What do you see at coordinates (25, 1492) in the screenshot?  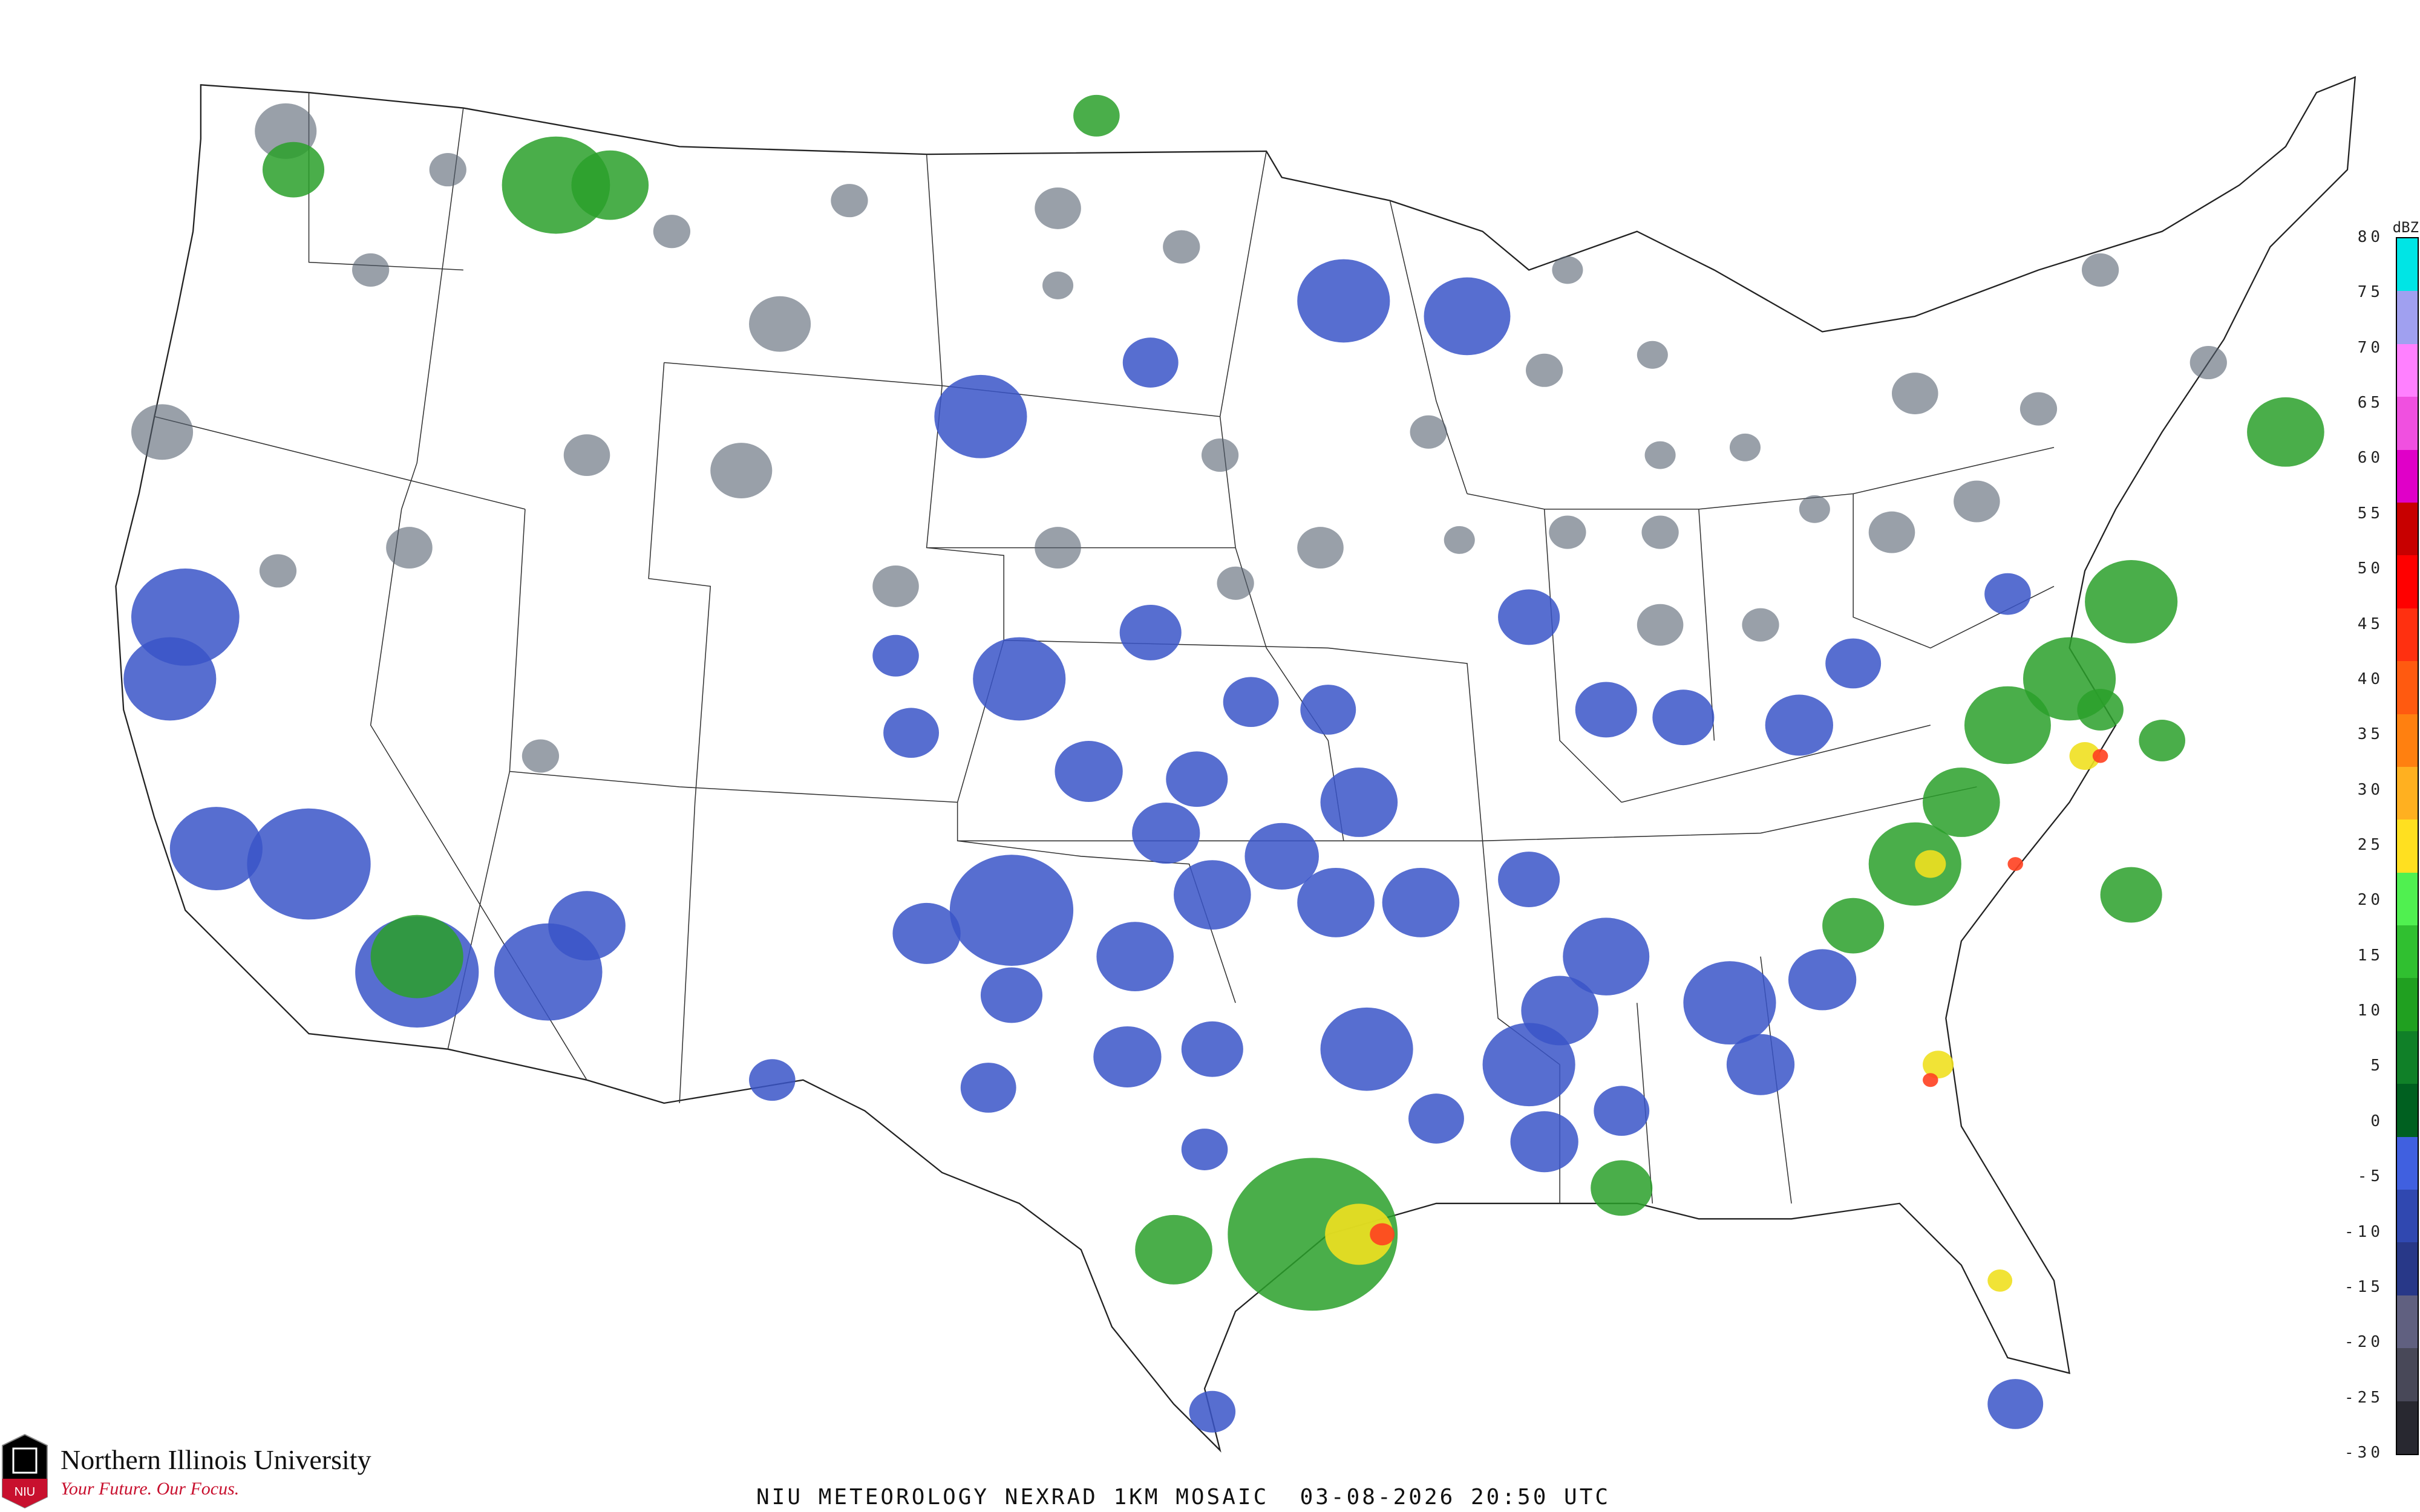 I see `svg-text: NIU` at bounding box center [25, 1492].